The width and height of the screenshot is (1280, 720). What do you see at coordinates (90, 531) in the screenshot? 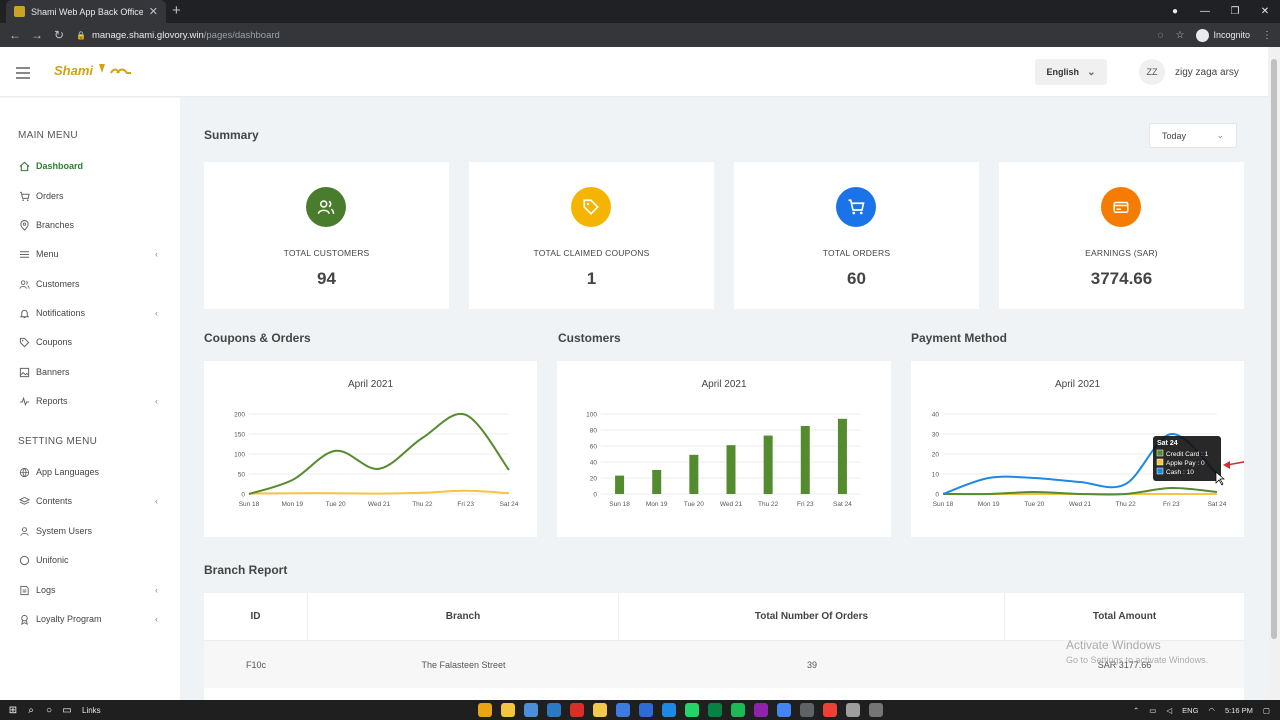
I see `sidebar-item-system-users: System Users` at bounding box center [90, 531].